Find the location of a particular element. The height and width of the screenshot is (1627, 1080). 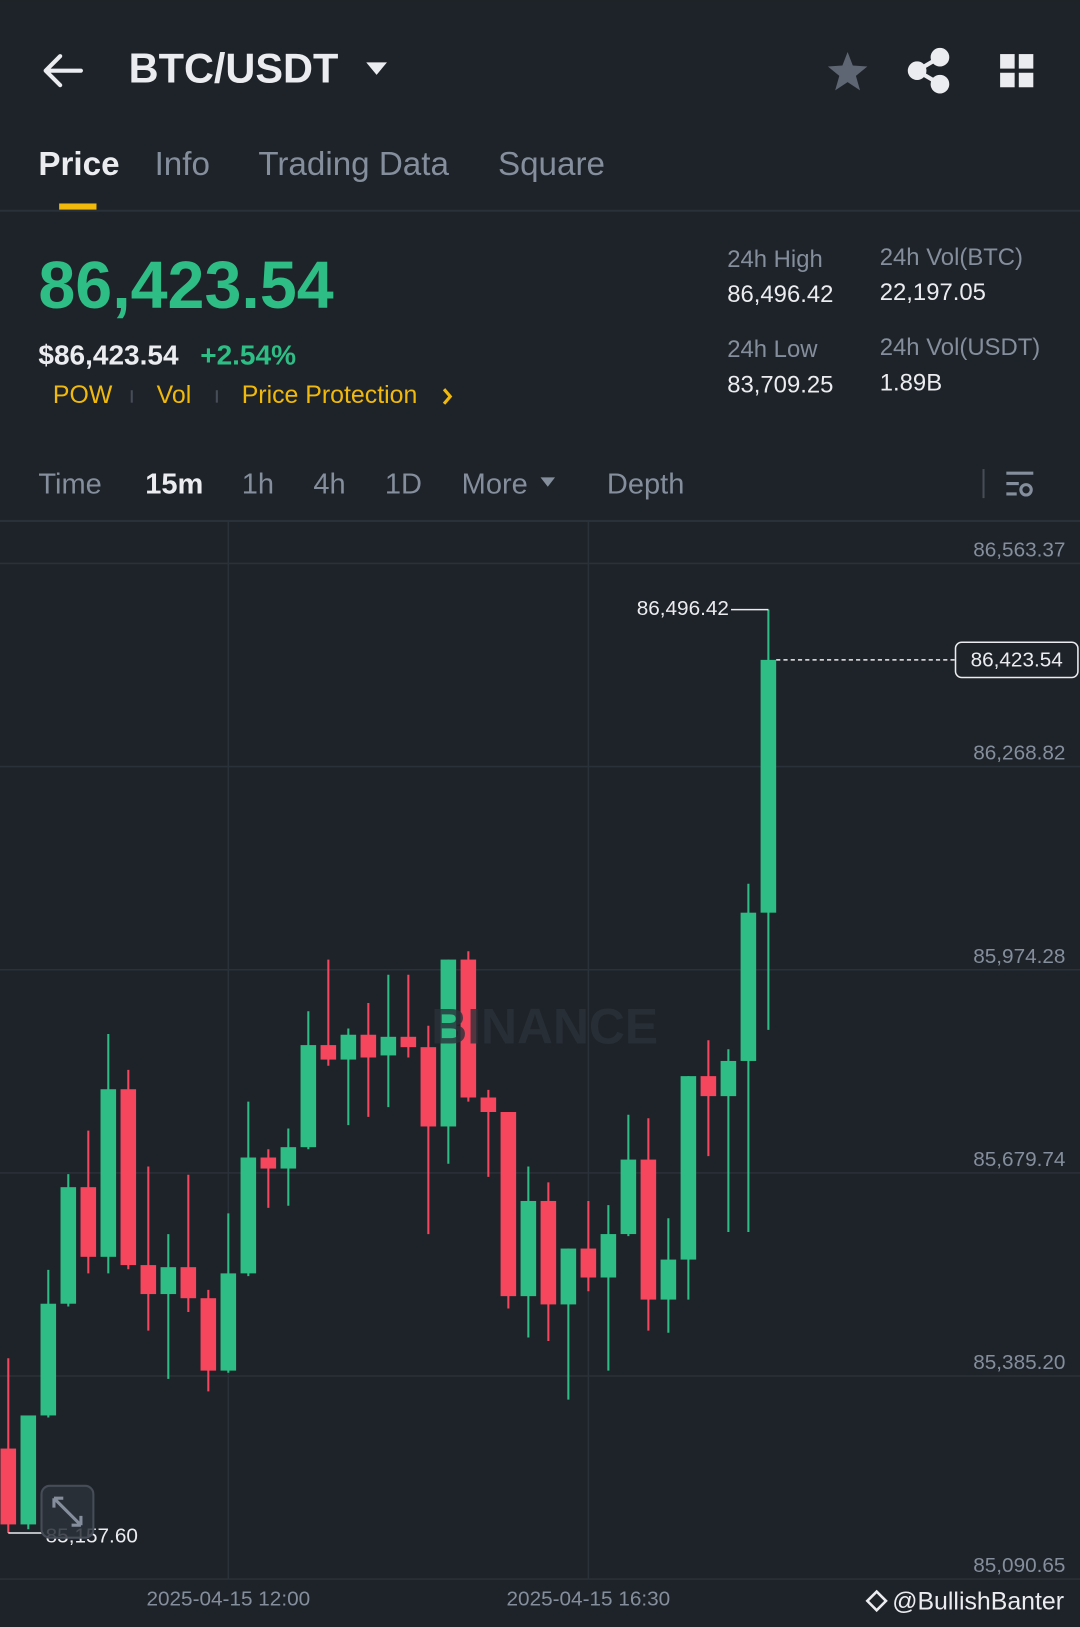

fiat-price: $86,423.54 is located at coordinates (108, 354).